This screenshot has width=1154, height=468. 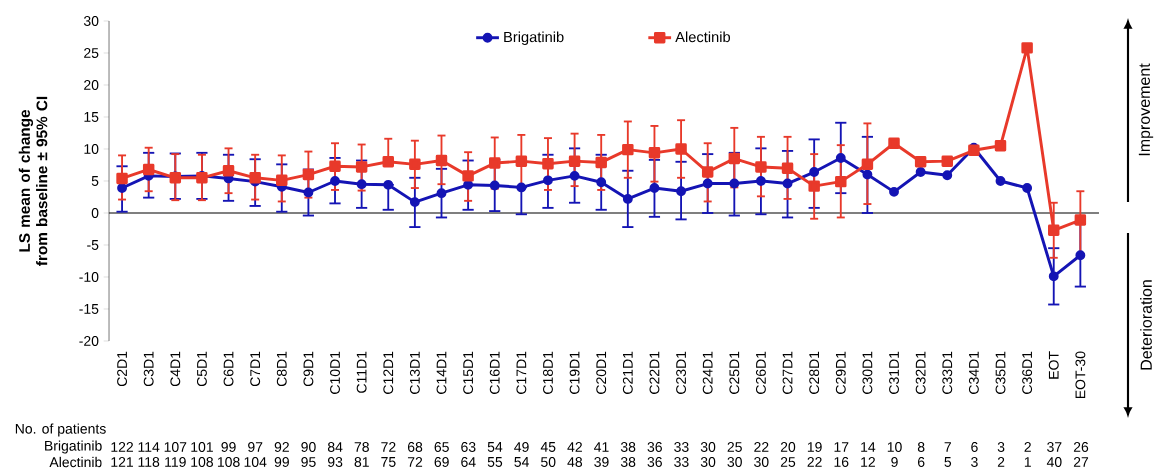 I want to click on x-tick-label: C4D1, so click(x=175, y=369).